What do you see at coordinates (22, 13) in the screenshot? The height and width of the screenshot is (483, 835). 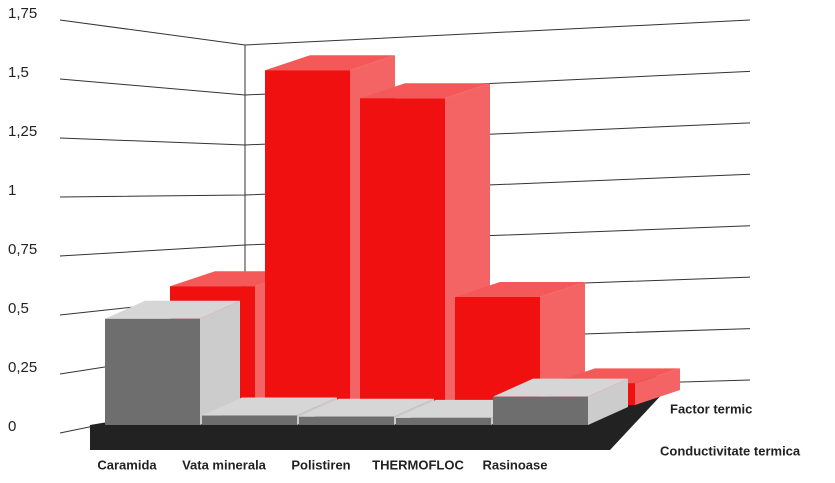 I see `y-tick-label: 1,75` at bounding box center [22, 13].